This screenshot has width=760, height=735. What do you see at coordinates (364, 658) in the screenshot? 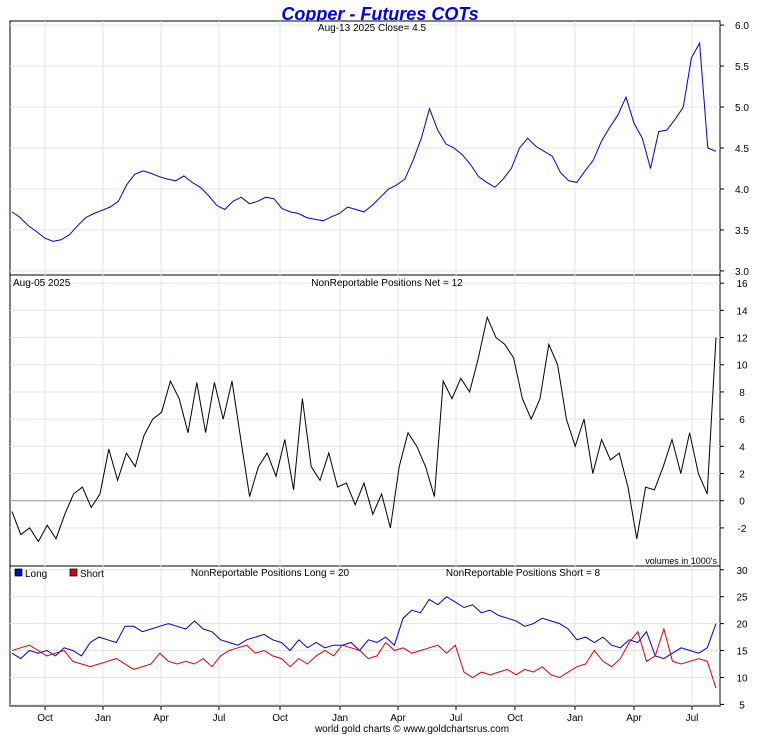
I see `series-line-long_short-short` at bounding box center [364, 658].